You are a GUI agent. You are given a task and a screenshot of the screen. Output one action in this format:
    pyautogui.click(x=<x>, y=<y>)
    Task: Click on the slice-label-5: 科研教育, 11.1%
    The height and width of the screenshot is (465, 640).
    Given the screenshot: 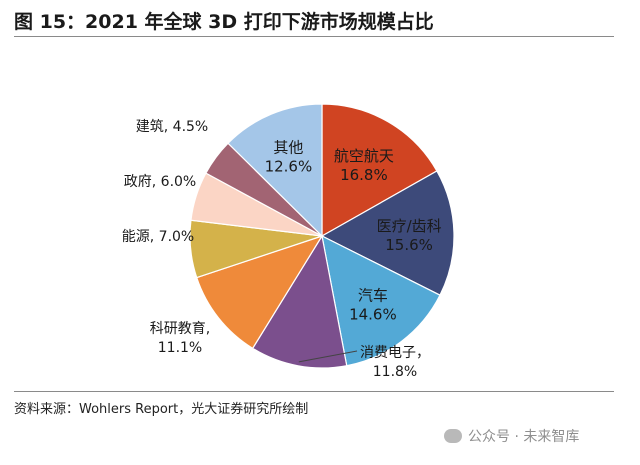 What is the action you would take?
    pyautogui.click(x=180, y=338)
    